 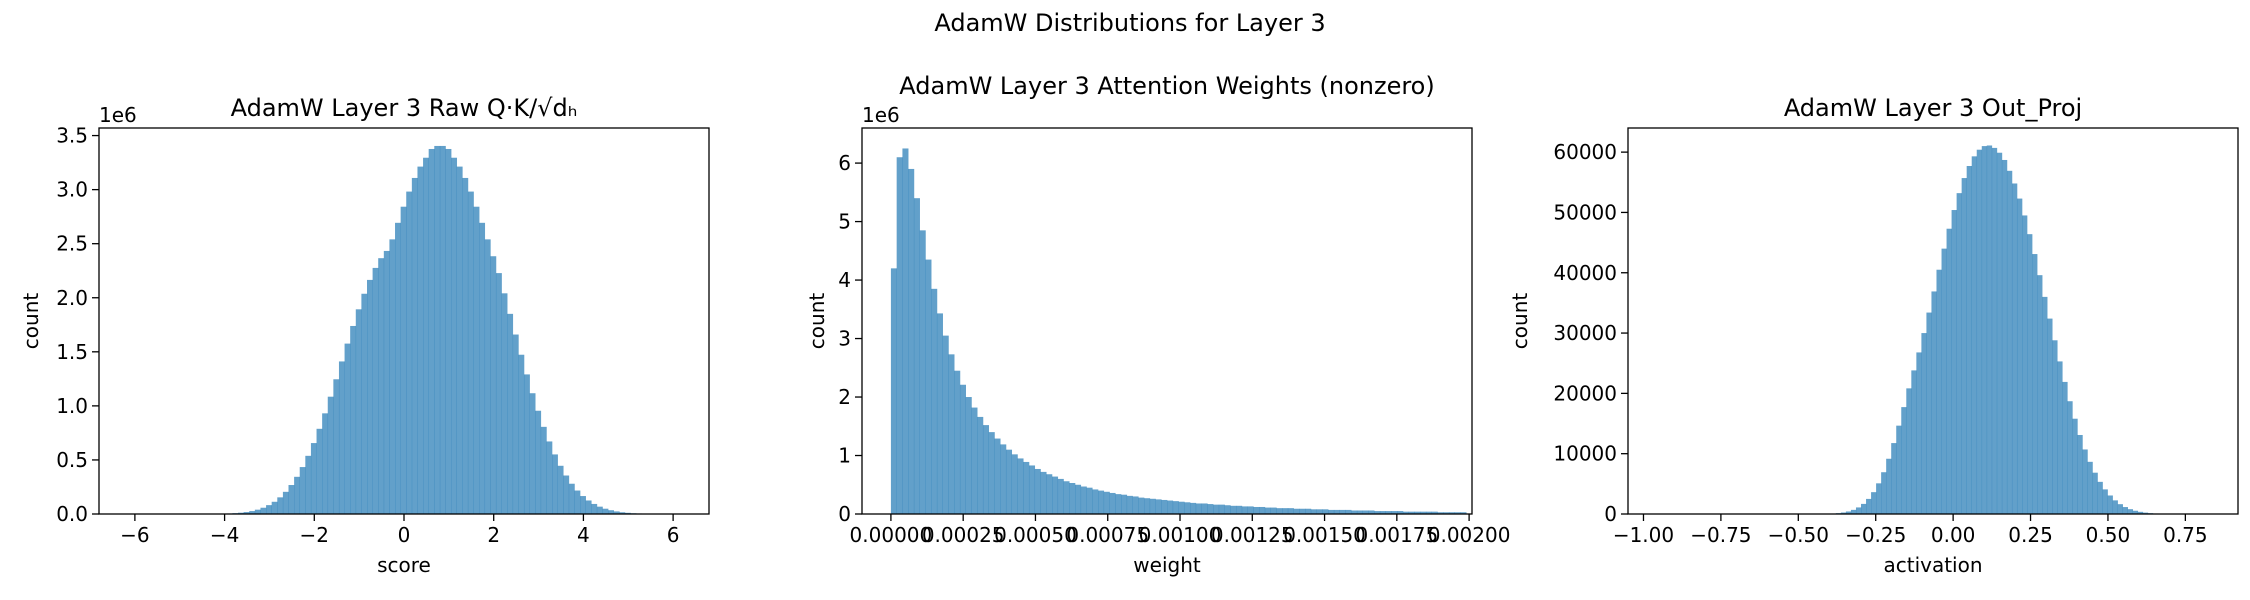 What do you see at coordinates (817, 321) in the screenshot?
I see `y-axis-label-attention-weights: count` at bounding box center [817, 321].